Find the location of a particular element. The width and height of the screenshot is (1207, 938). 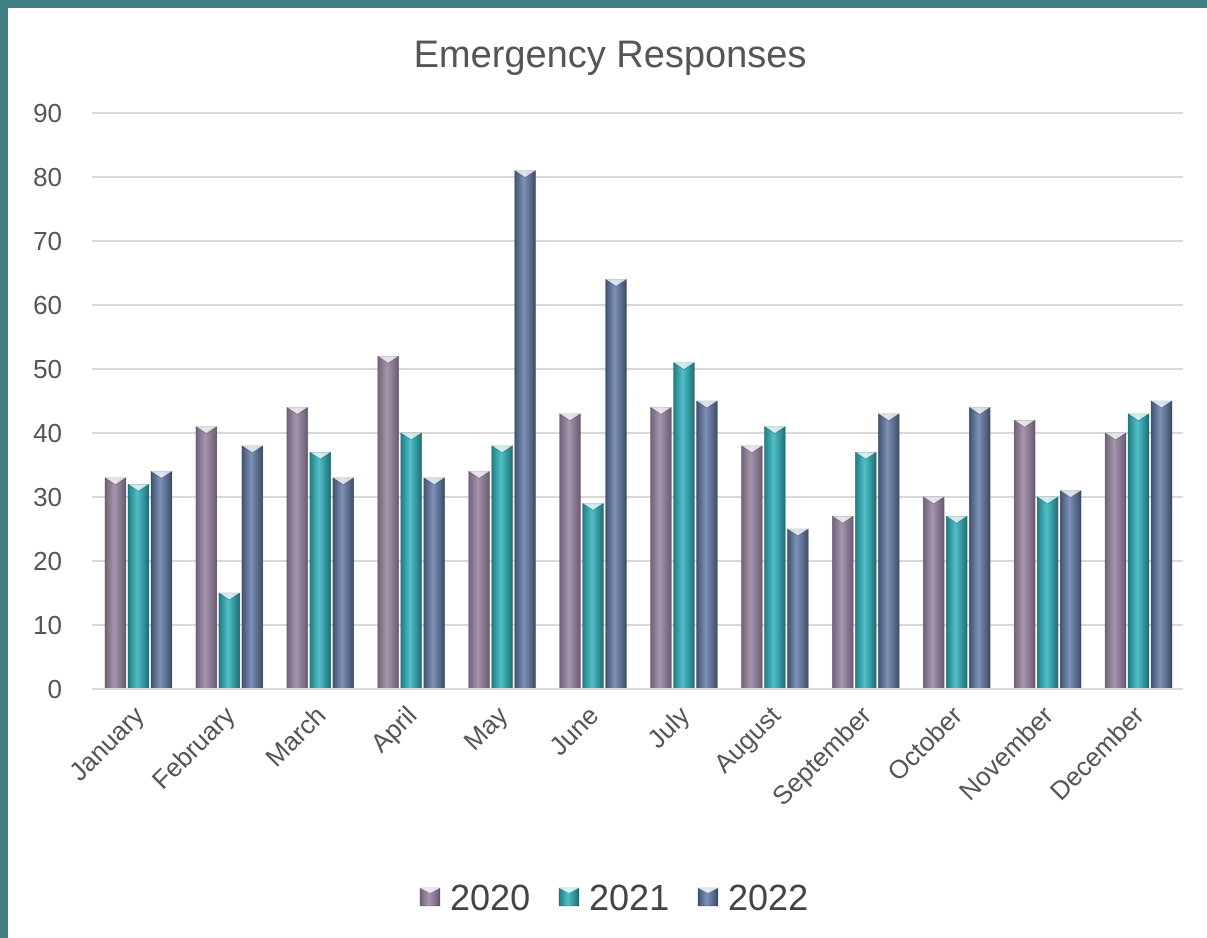

x-tick-label: June is located at coordinates (573, 730).